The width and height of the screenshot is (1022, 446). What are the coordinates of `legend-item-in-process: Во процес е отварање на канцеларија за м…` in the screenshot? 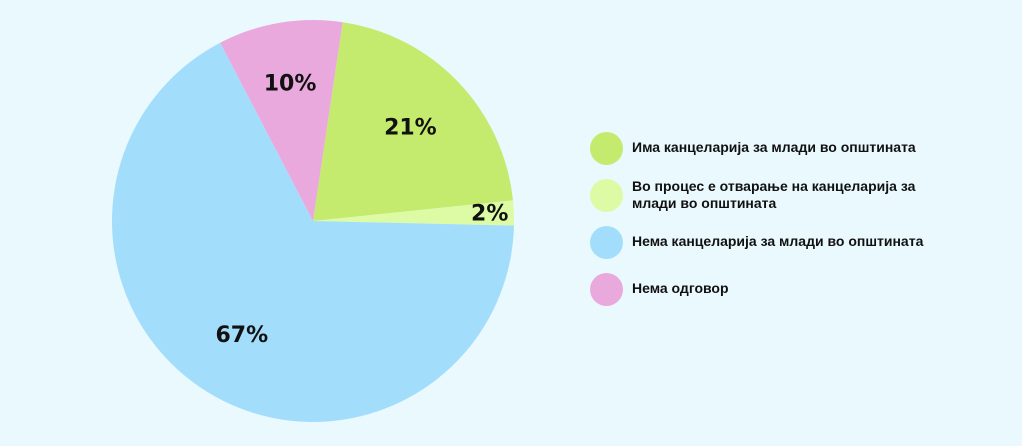 It's located at (790, 195).